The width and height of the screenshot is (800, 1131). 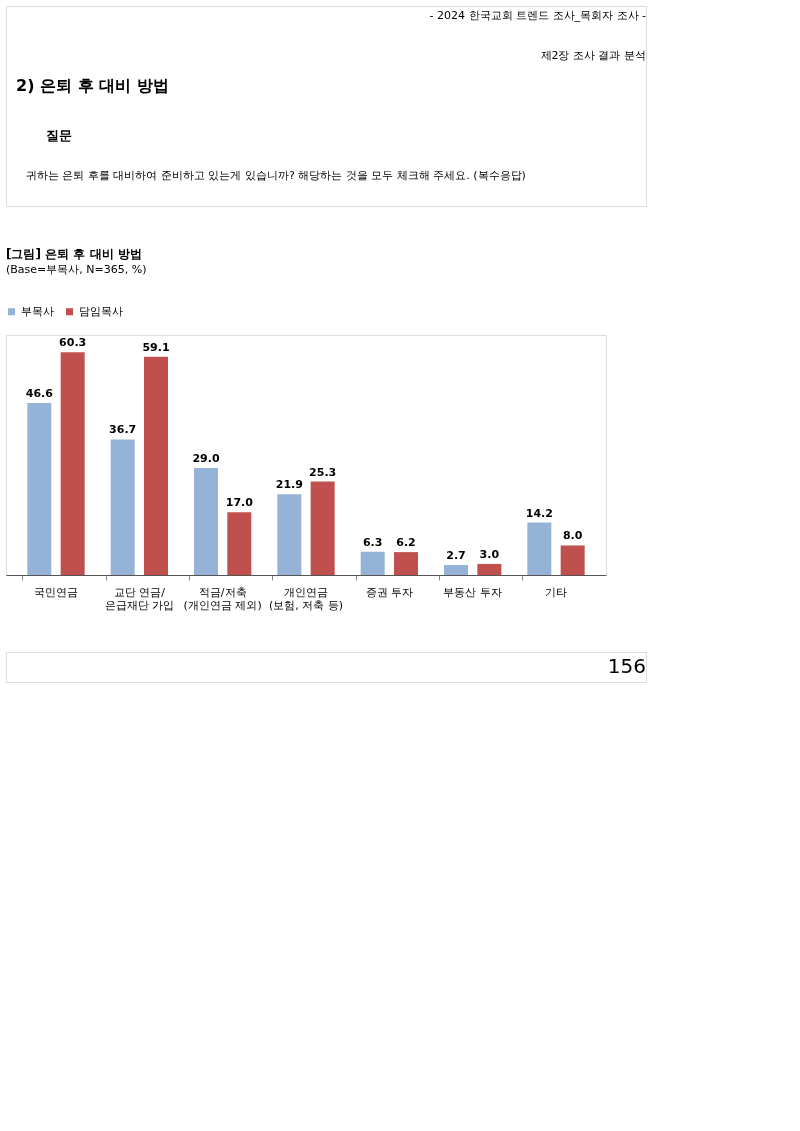 I want to click on x-tick-label: 교단 연금/ 은급재단 가입, so click(x=139, y=598).